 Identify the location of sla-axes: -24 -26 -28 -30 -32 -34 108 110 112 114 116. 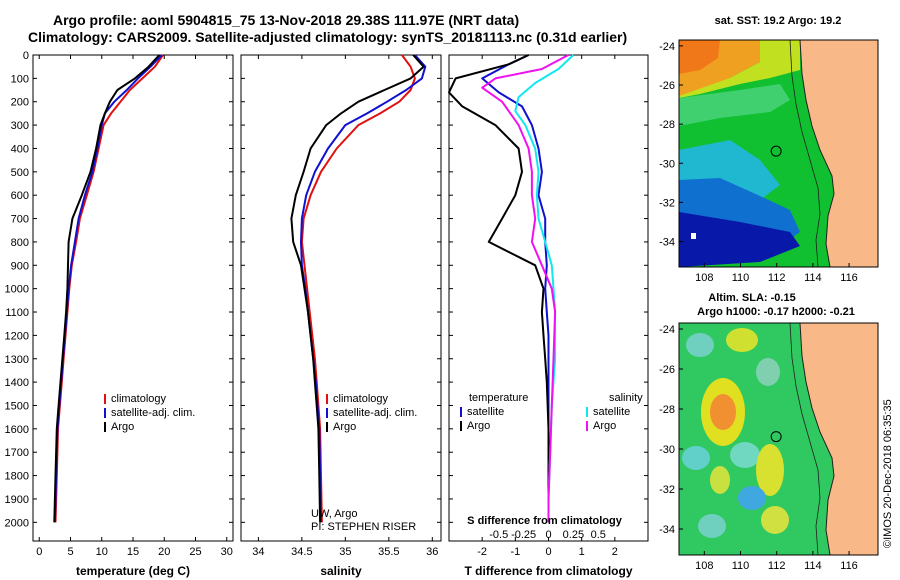
(758, 448).